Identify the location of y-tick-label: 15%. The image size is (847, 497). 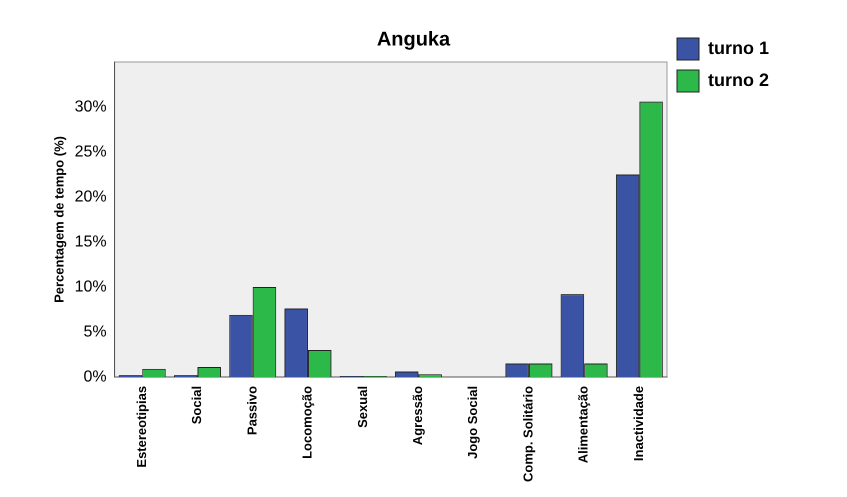
(90, 241).